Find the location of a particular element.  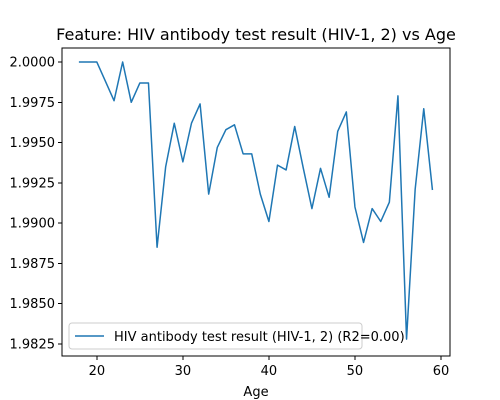

x-axis-label: Age is located at coordinates (255, 392).